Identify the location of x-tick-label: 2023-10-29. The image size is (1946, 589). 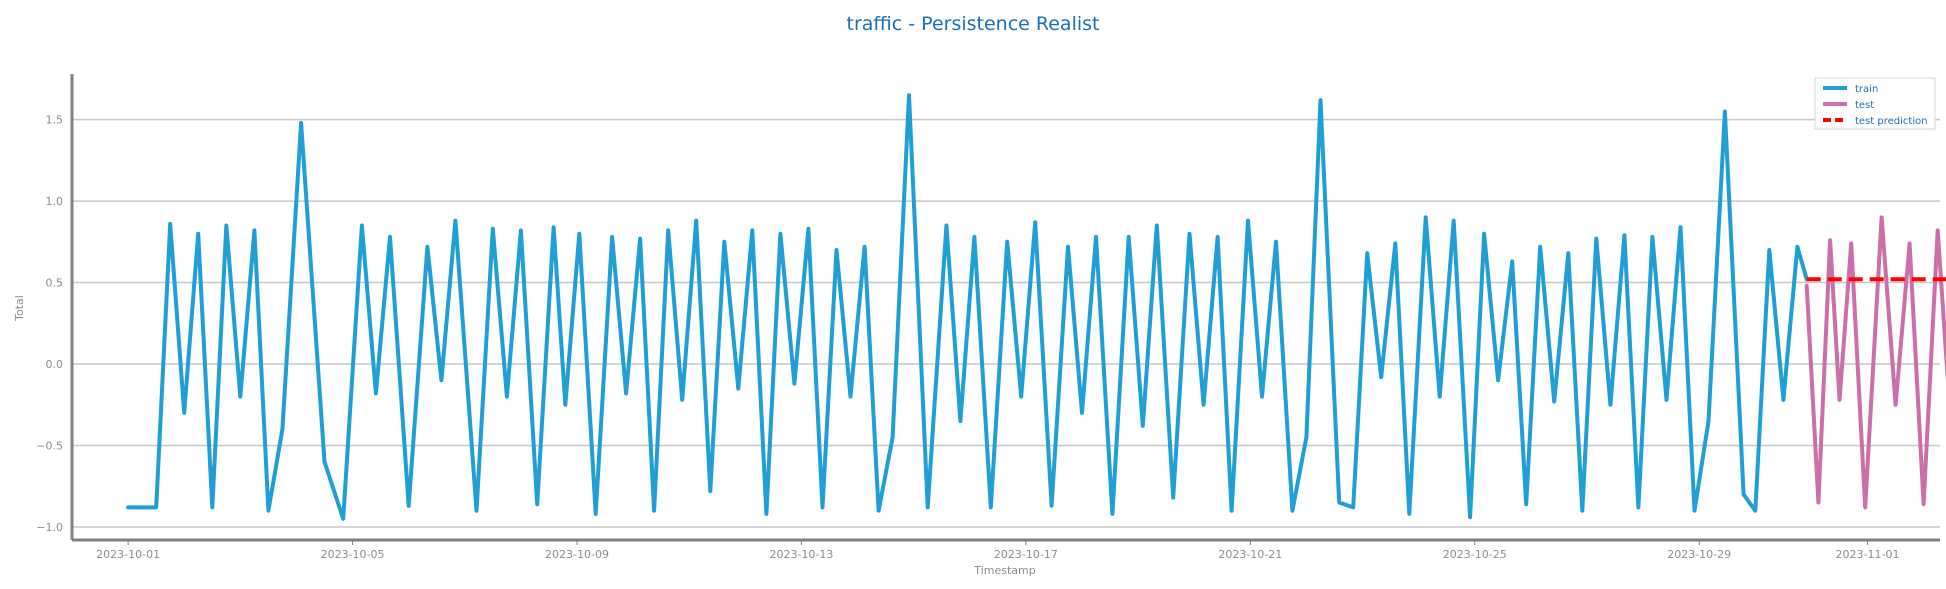
(1699, 554).